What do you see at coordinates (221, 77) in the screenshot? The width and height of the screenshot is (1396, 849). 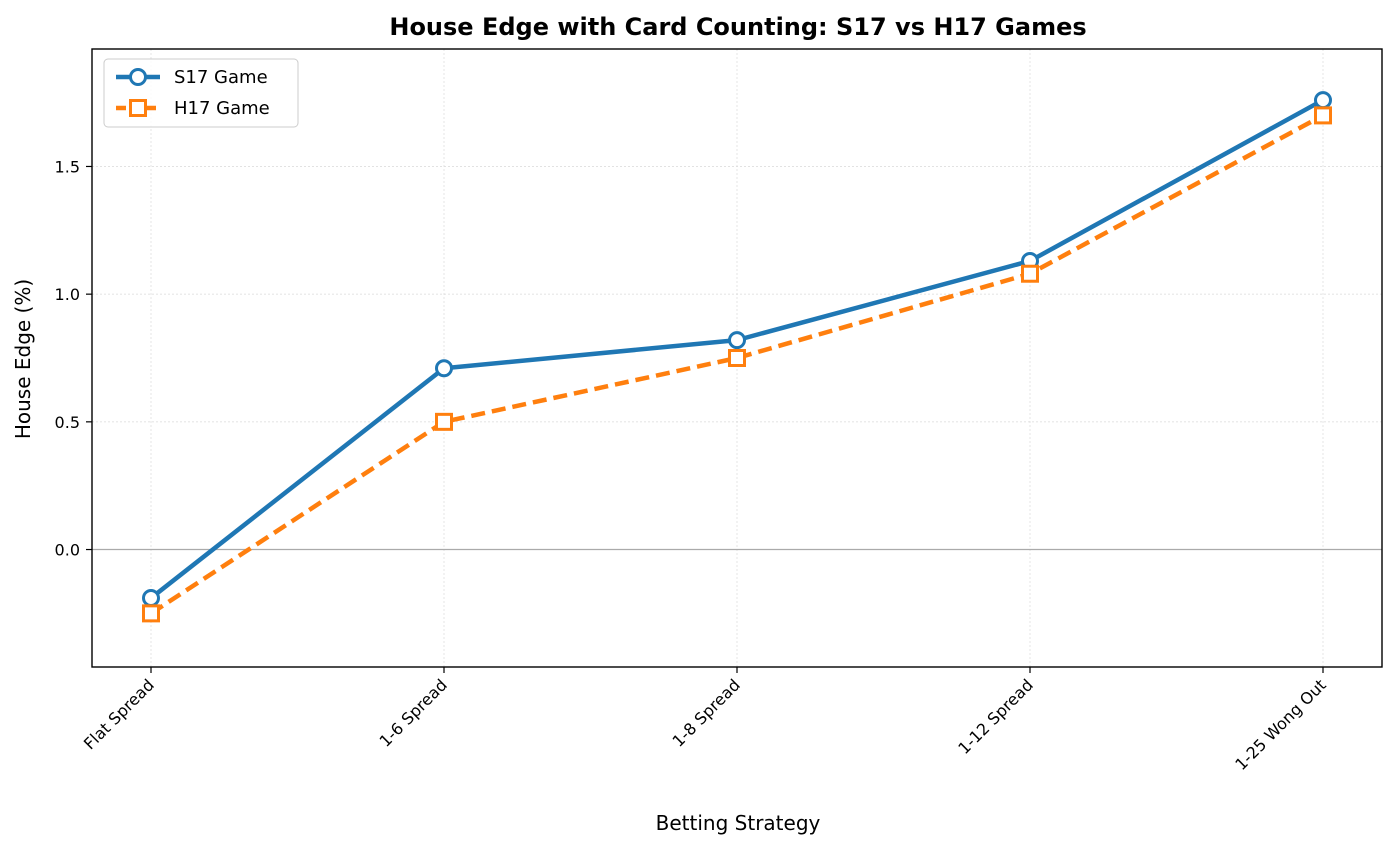 I see `legend-label-s17-game: S17 Game` at bounding box center [221, 77].